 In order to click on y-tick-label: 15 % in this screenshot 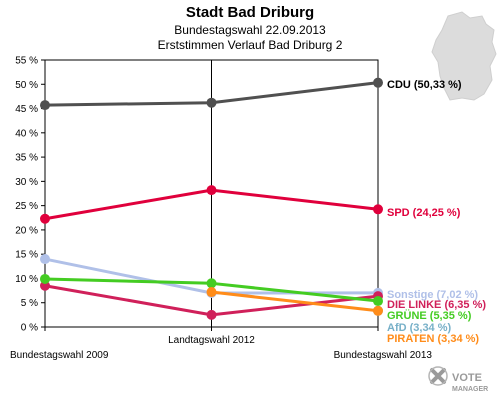, I will do `click(26, 255)`.